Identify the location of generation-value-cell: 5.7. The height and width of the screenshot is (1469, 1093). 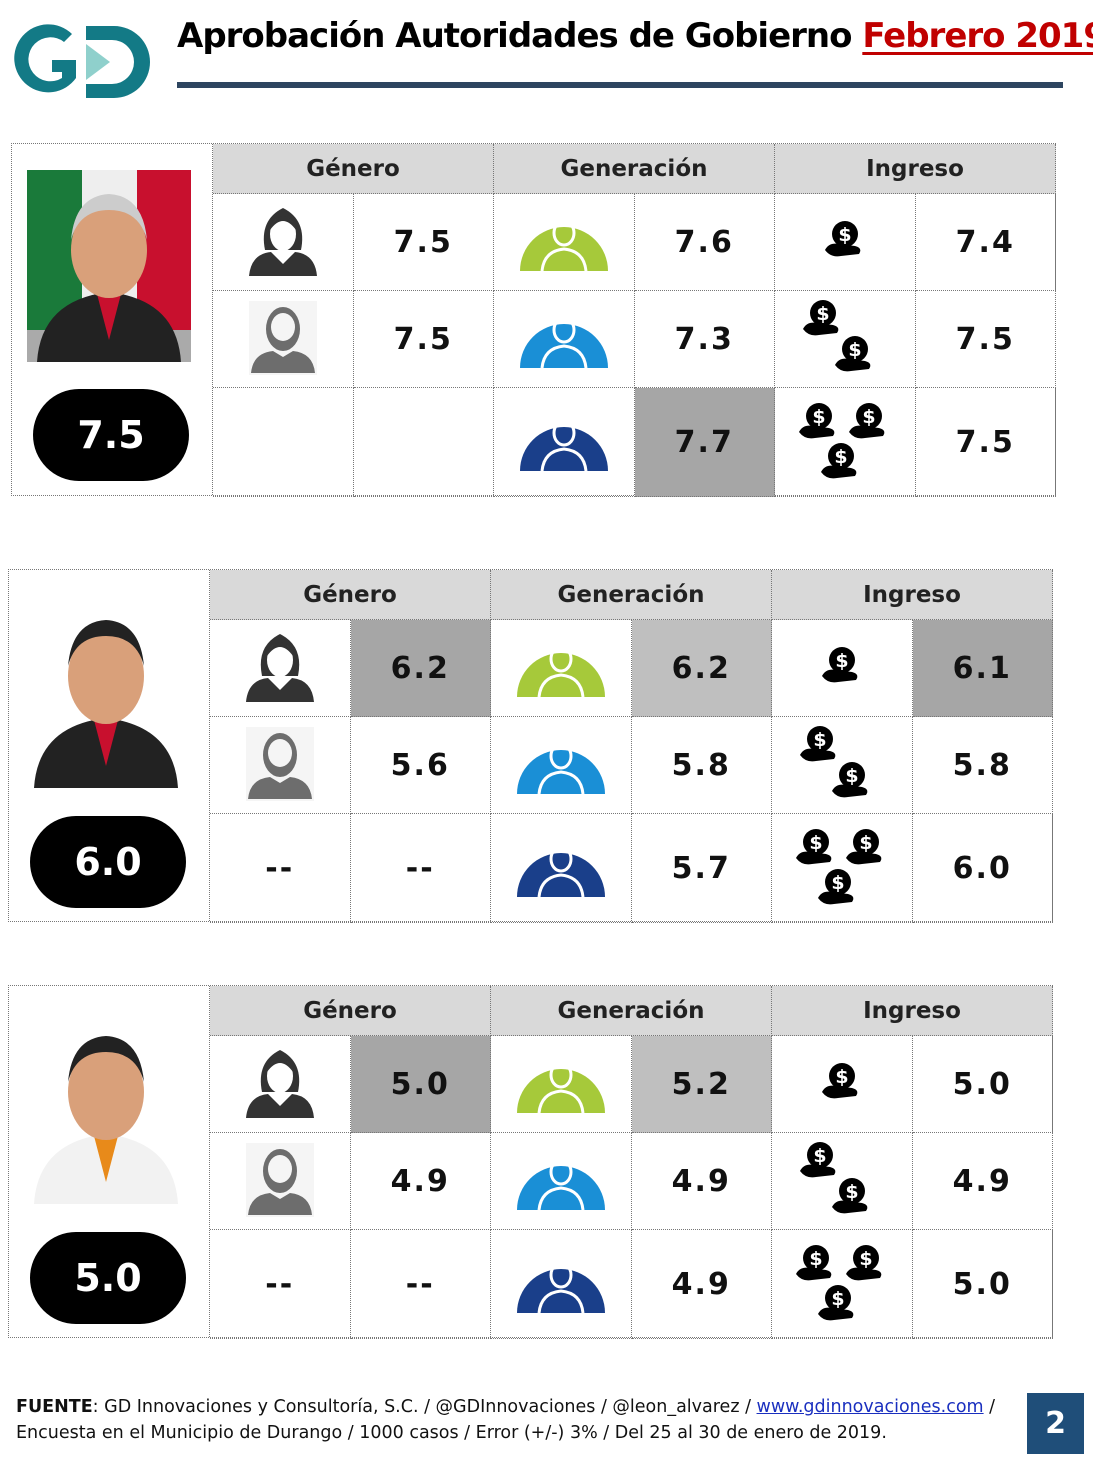
(701, 868).